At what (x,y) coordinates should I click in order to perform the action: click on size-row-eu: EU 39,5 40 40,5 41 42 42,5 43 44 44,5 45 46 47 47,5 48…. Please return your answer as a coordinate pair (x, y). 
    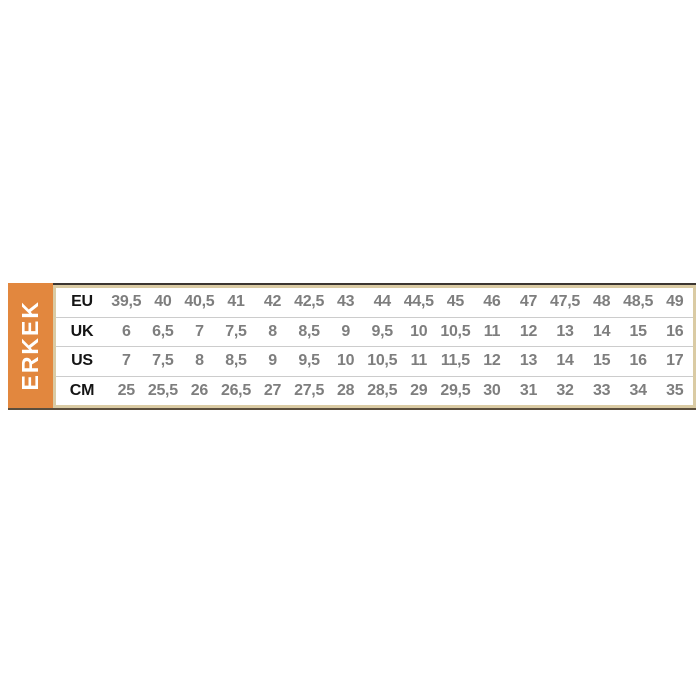
    Looking at the image, I should click on (374, 303).